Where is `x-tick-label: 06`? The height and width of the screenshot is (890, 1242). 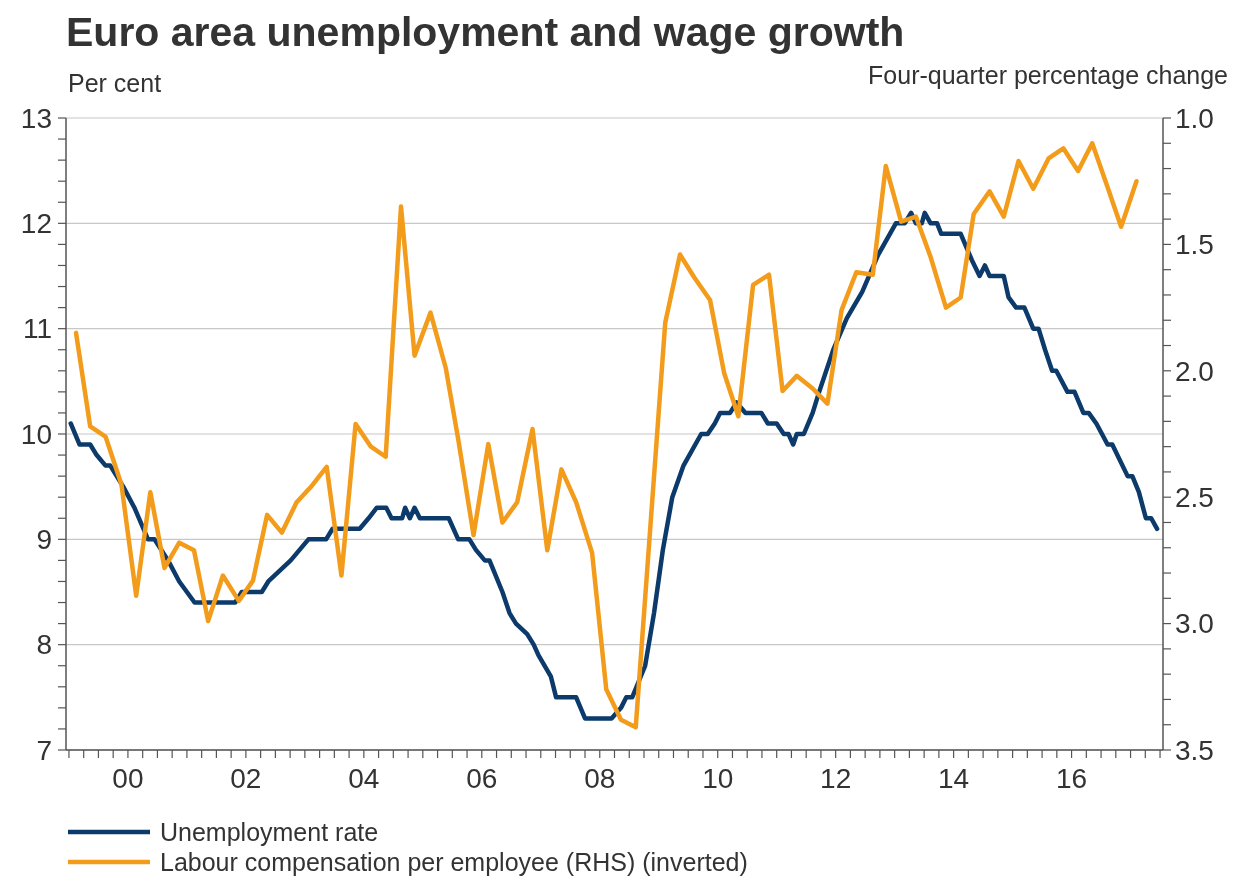
x-tick-label: 06 is located at coordinates (482, 778).